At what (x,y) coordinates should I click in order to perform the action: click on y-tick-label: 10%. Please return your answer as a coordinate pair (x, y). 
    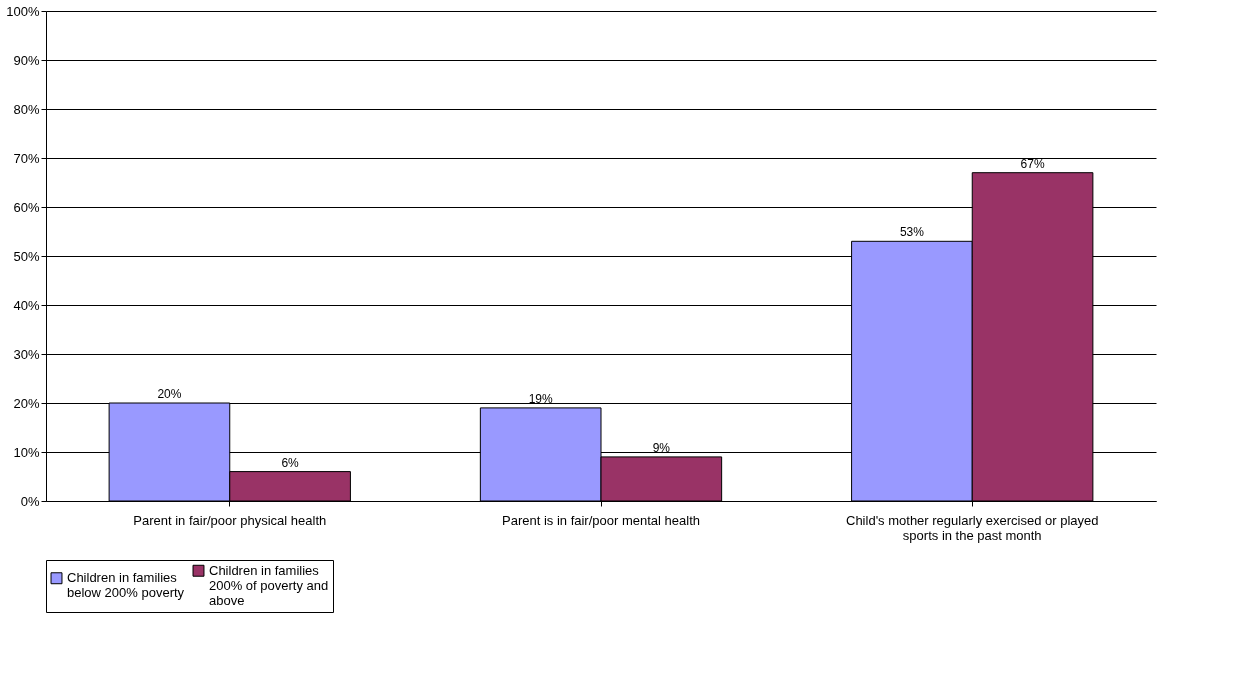
    Looking at the image, I should click on (26, 452).